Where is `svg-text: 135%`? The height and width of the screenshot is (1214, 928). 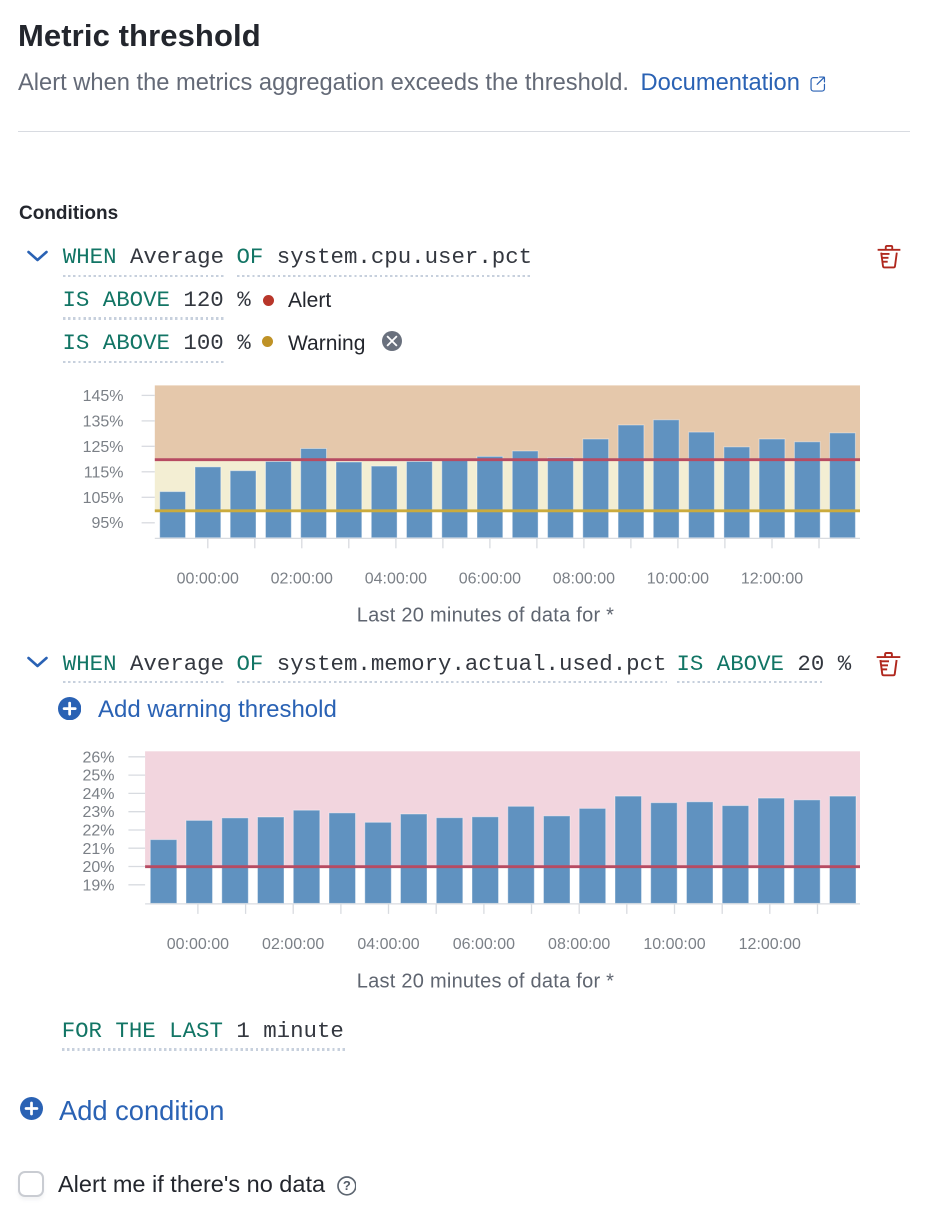
svg-text: 135% is located at coordinates (103, 421).